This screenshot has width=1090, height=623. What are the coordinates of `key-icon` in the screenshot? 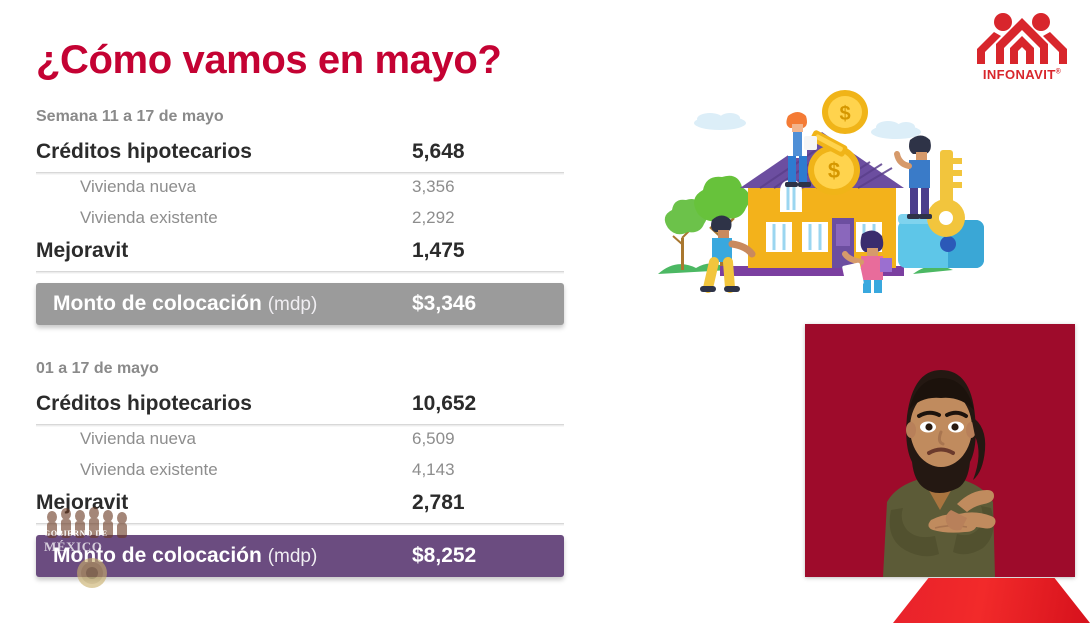 It's located at (946, 193).